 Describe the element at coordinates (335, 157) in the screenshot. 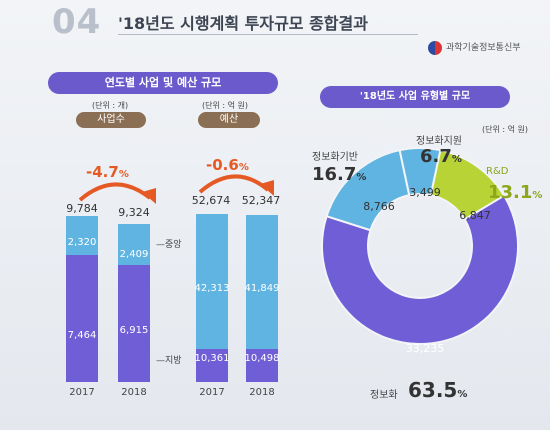

I see `slice-label-infra: 정보화기반` at that location.